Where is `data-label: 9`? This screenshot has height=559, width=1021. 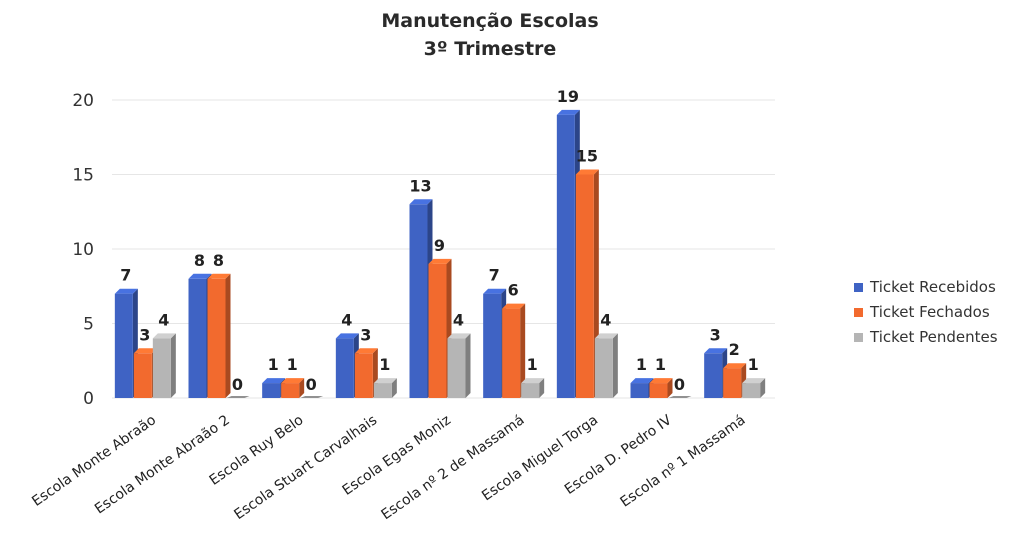 data-label: 9 is located at coordinates (439, 245).